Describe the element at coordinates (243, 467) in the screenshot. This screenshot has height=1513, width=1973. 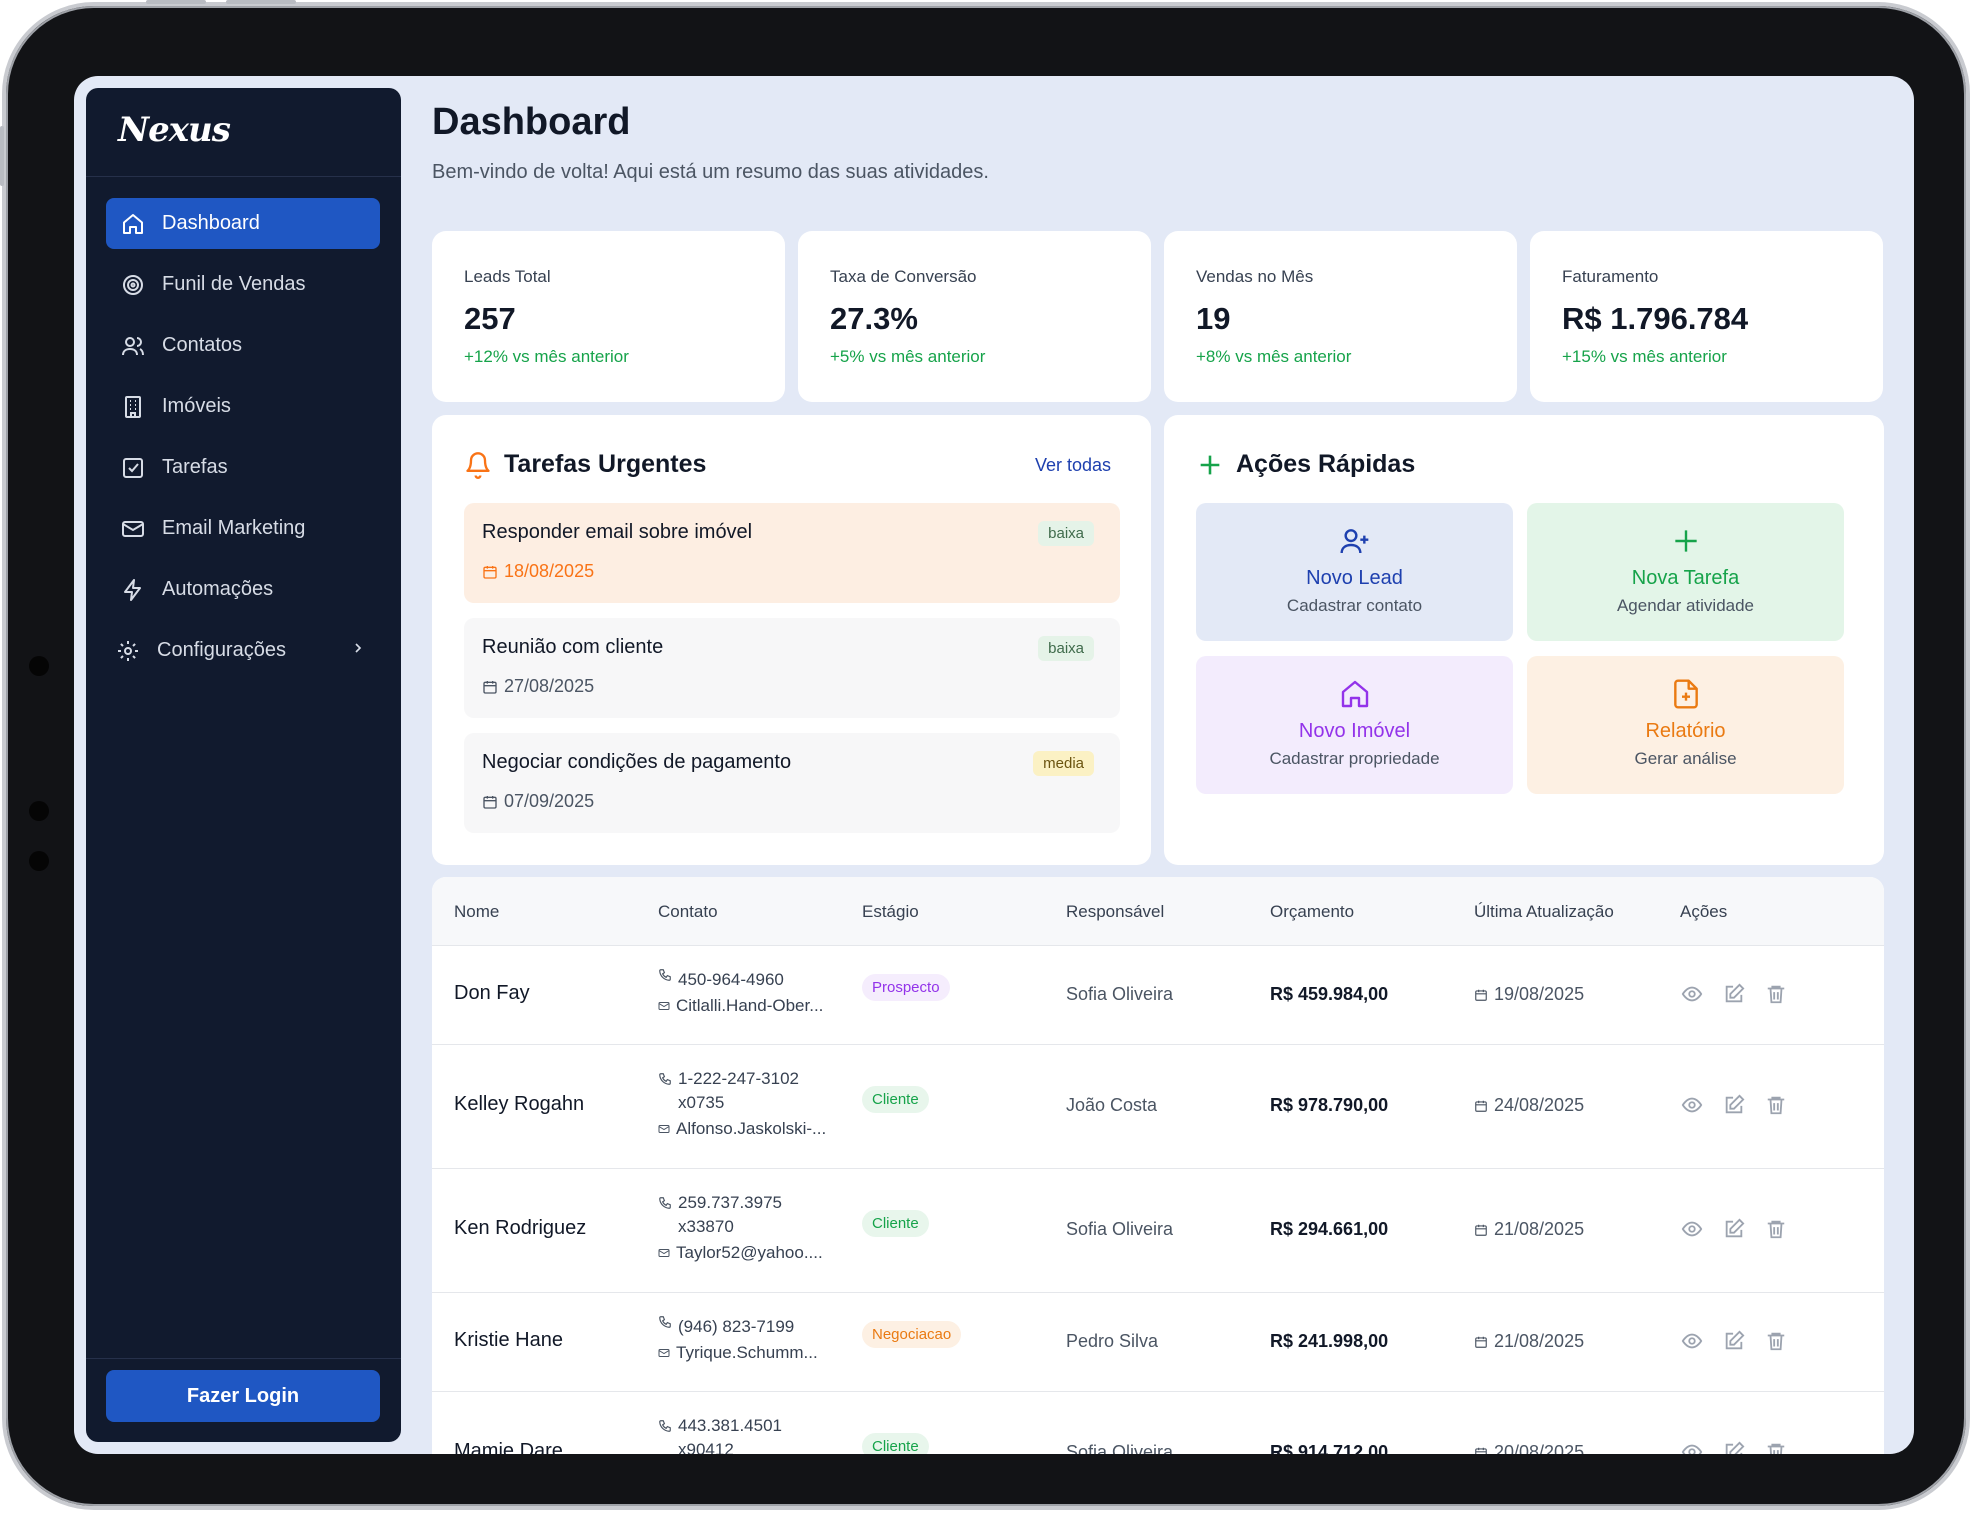
I see `sidebar-item-tarefas: Tarefas` at that location.